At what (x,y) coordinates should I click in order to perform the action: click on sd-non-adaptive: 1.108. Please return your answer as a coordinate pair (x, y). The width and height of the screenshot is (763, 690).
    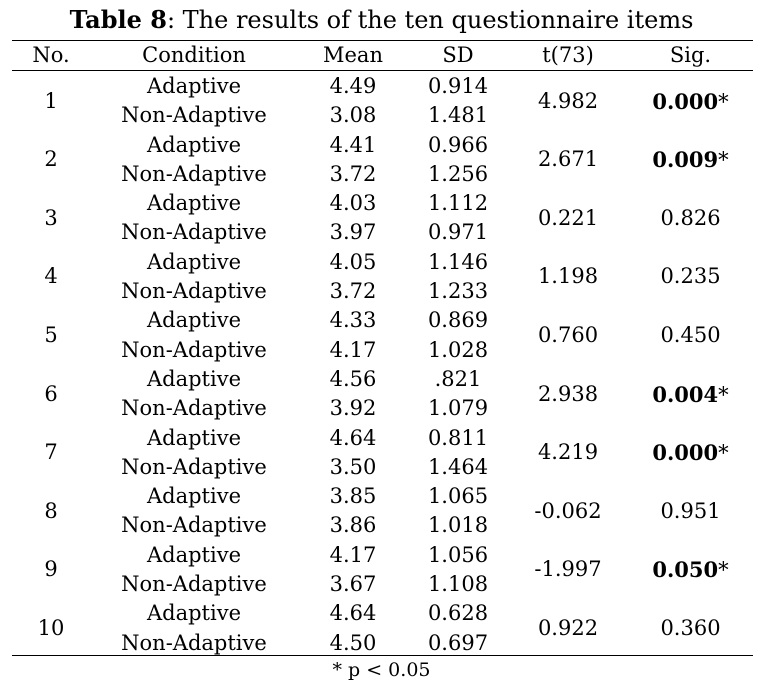
    Looking at the image, I should click on (458, 584).